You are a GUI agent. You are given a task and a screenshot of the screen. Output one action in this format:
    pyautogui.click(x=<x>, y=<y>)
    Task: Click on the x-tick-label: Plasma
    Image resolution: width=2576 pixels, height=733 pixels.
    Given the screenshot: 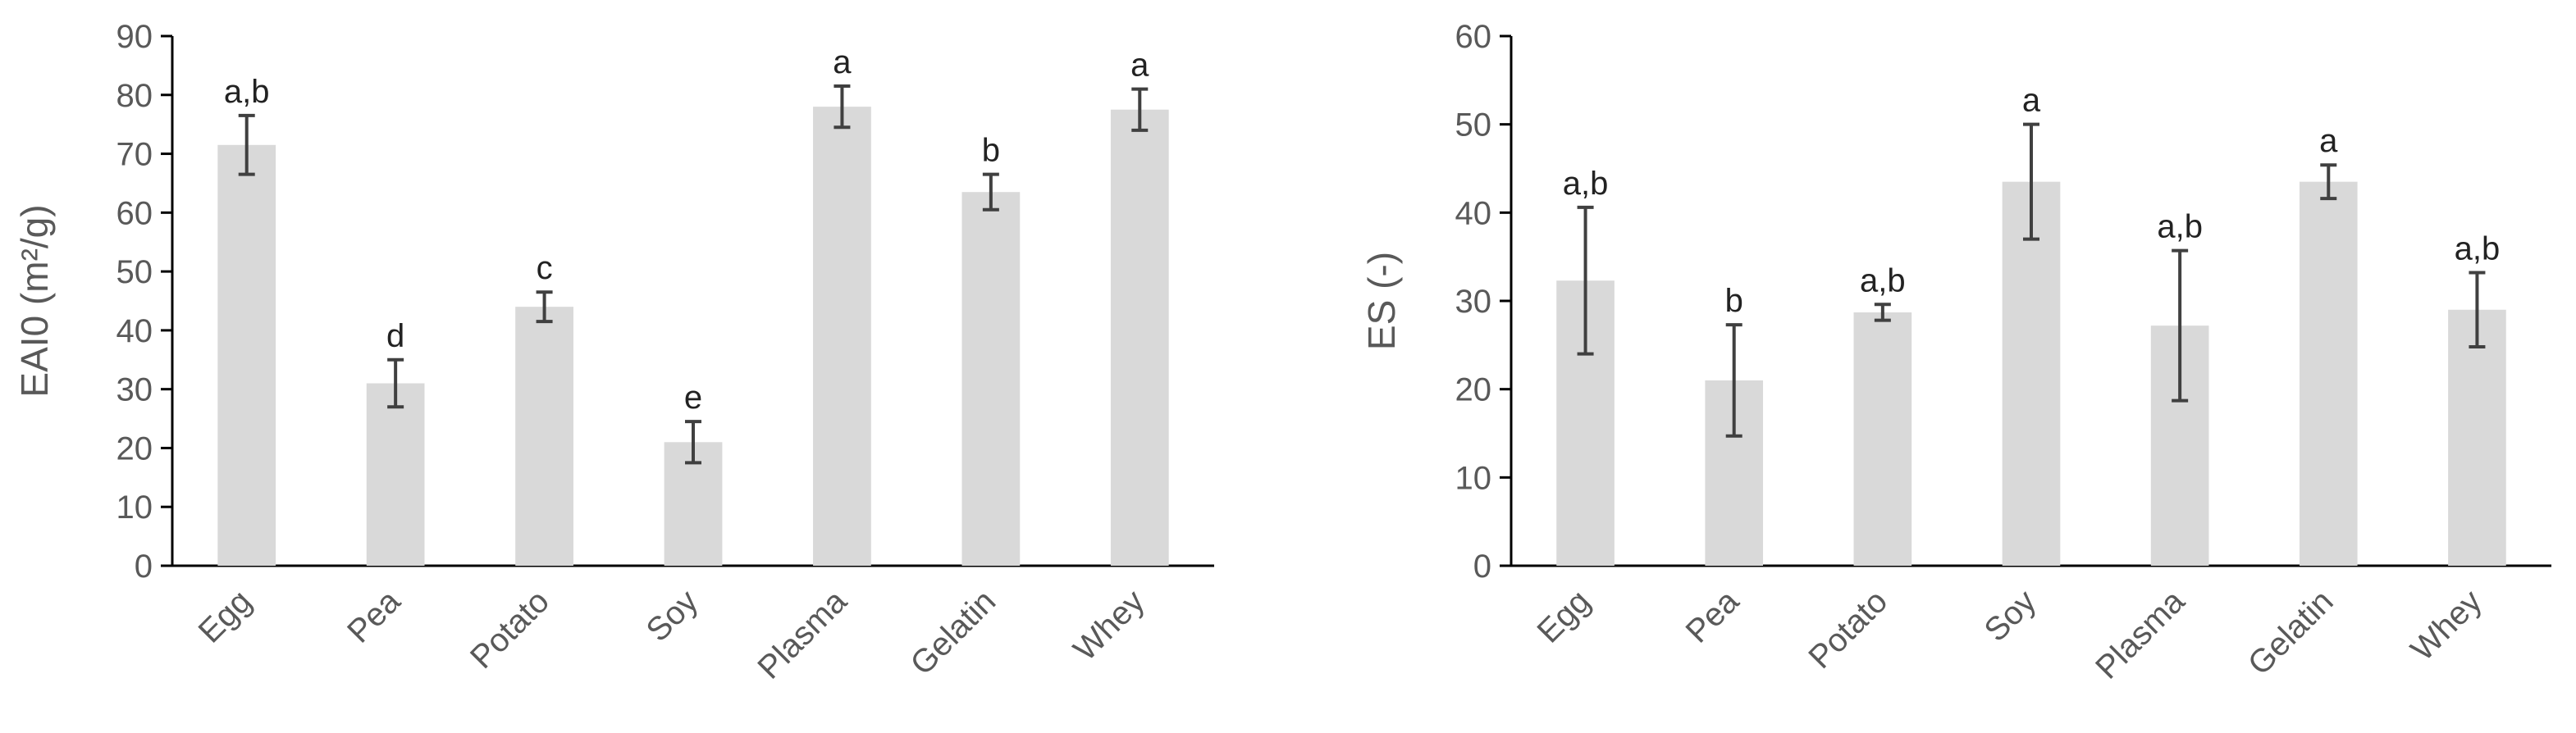 What is the action you would take?
    pyautogui.click(x=2141, y=634)
    